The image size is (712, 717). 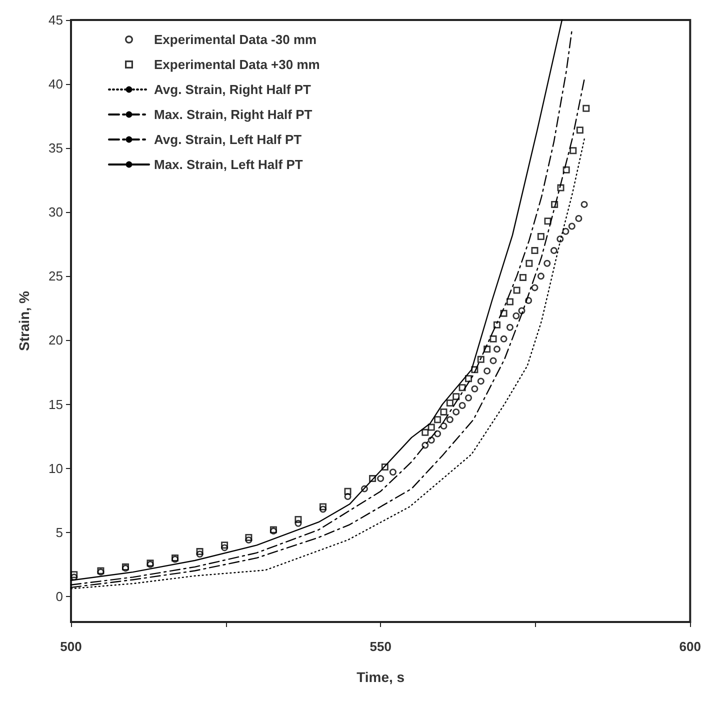 I want to click on legend-label: Max. Strain, Left Half PT, so click(x=228, y=164).